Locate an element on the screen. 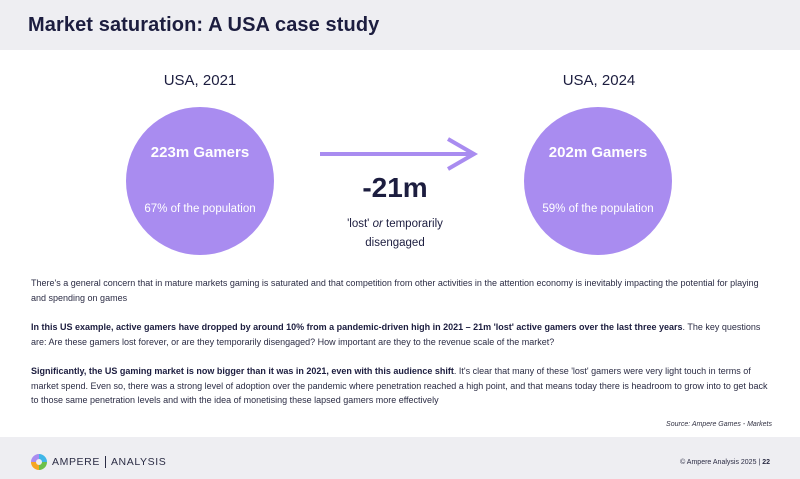 The height and width of the screenshot is (479, 800). left-circle: 223m Gamers 67% of the population is located at coordinates (200, 181).